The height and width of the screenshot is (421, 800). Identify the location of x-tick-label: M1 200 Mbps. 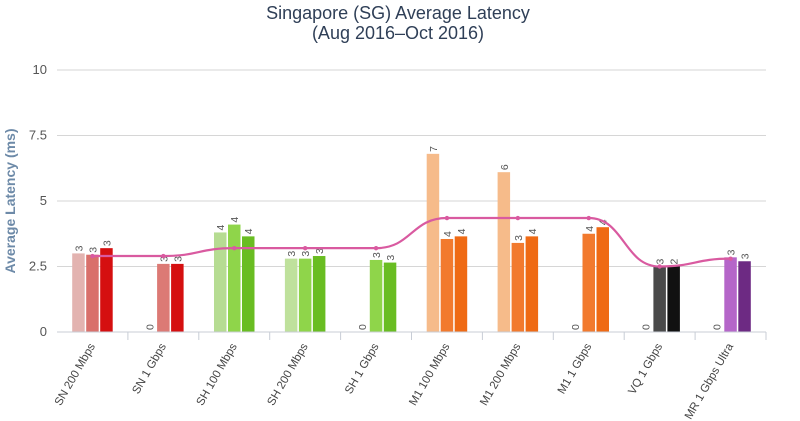
(500, 374).